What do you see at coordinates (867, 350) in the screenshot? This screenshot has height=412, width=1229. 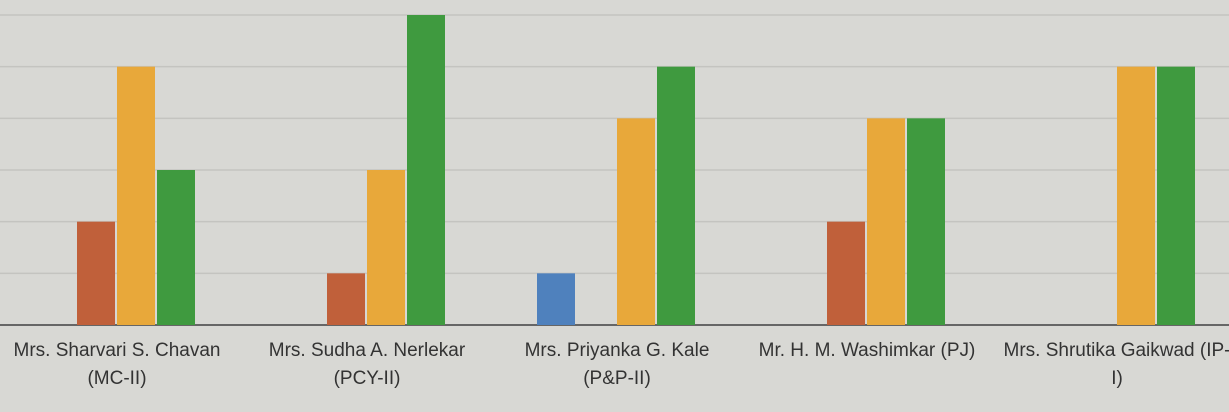 I see `x-tick-label: Mr. H. M. Washimkar (PJ)` at bounding box center [867, 350].